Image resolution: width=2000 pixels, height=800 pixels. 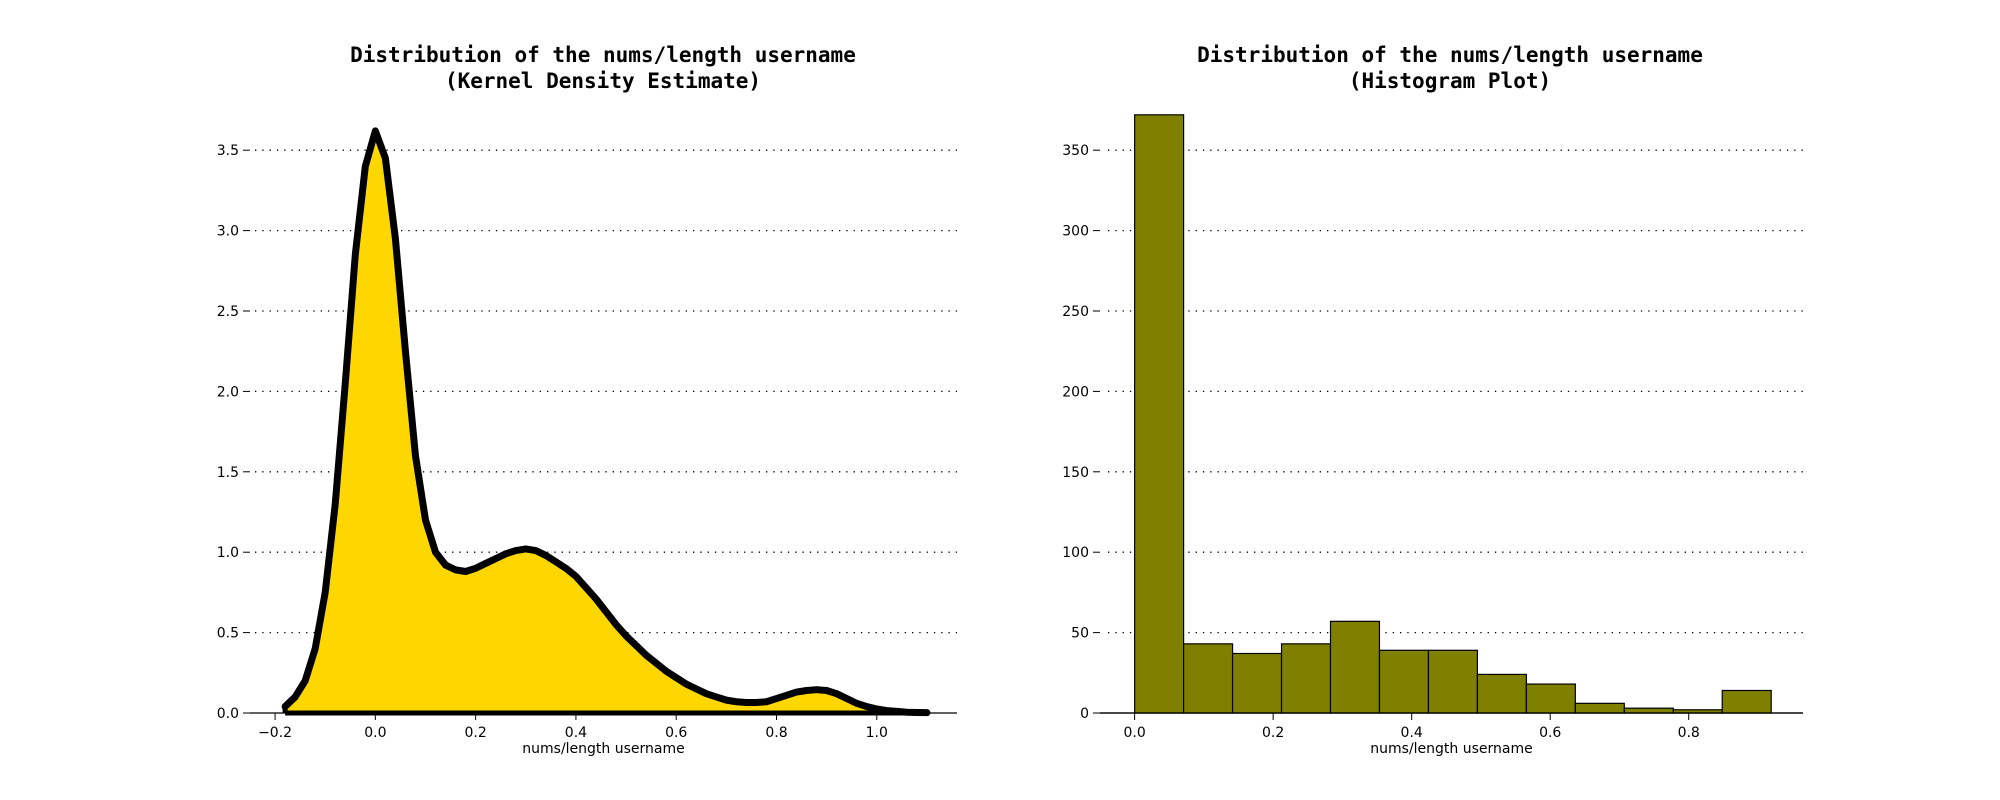 I want to click on y-tick-label: 0.0, so click(x=228, y=714).